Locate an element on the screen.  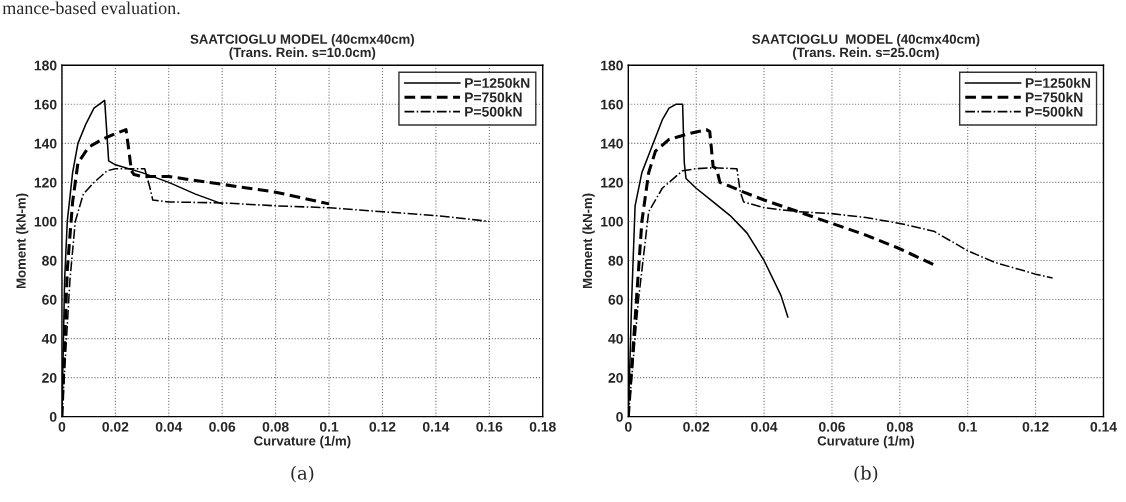
x-tick-label: 0.16 is located at coordinates (489, 426).